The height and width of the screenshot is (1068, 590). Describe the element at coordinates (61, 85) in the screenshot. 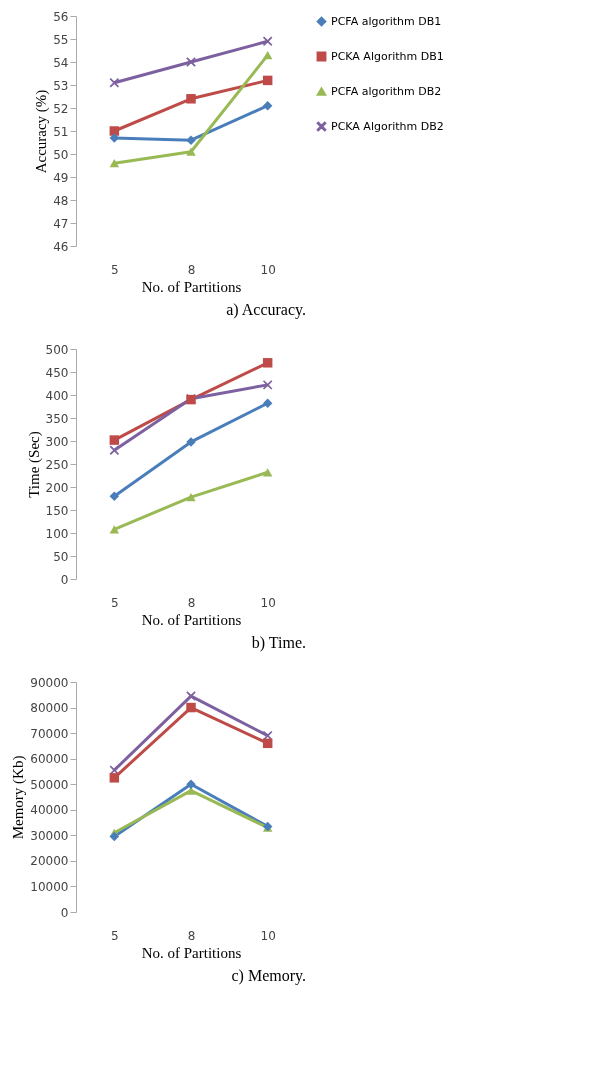

I see `y-tick-label: 53` at that location.